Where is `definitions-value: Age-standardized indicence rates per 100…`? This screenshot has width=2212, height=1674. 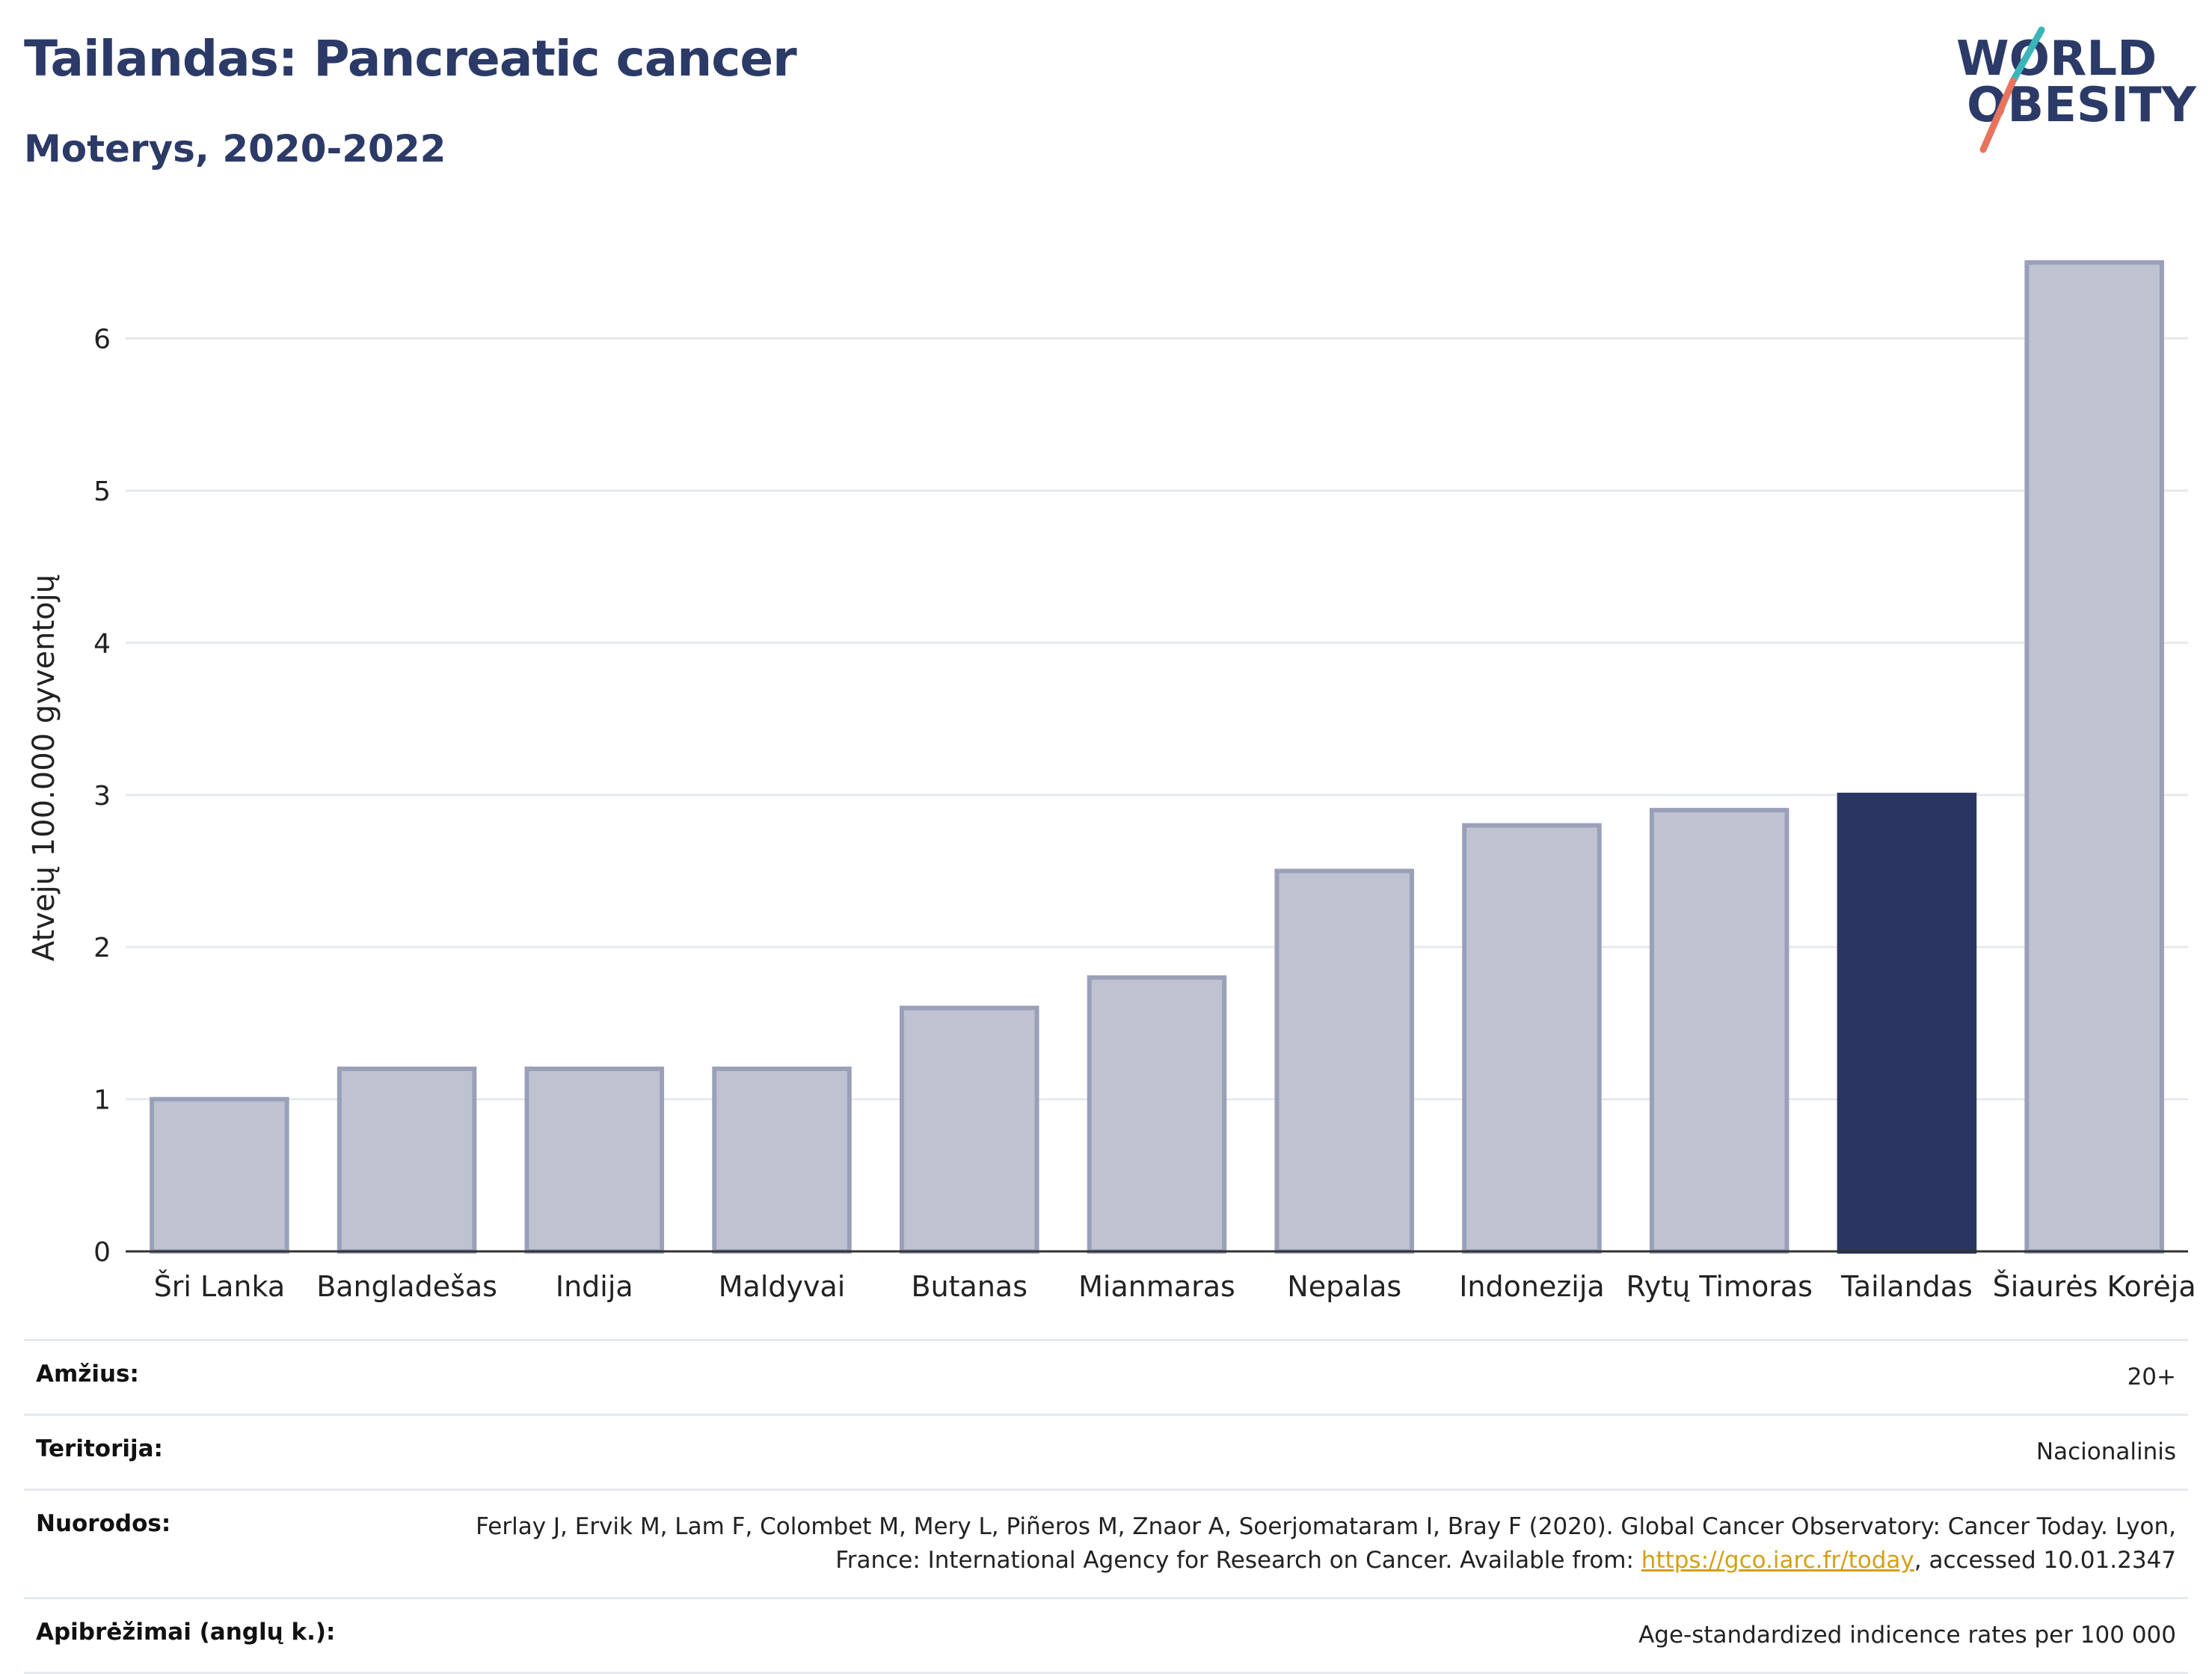 definitions-value: Age-standardized indicence rates per 100… is located at coordinates (1907, 1635).